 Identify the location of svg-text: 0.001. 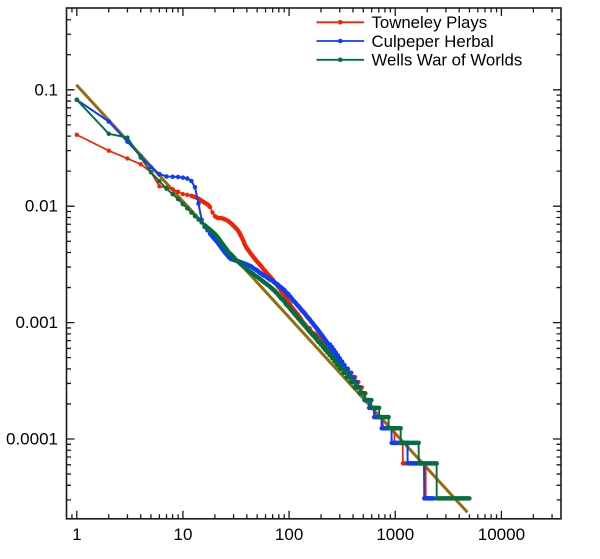
(36, 322).